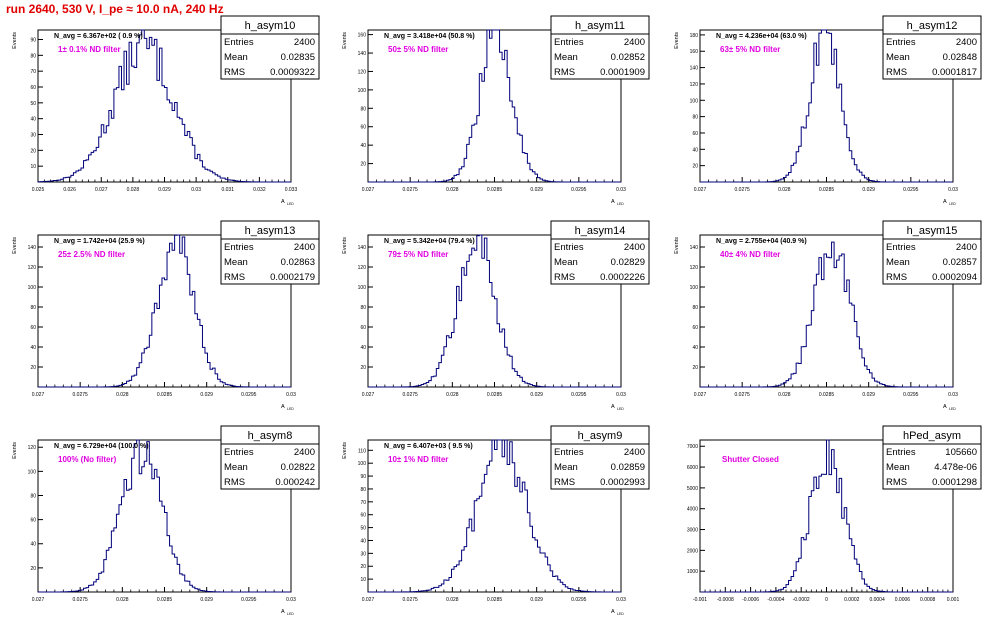  Describe the element at coordinates (363, 503) in the screenshot. I see `y-tick-label: 70` at that location.